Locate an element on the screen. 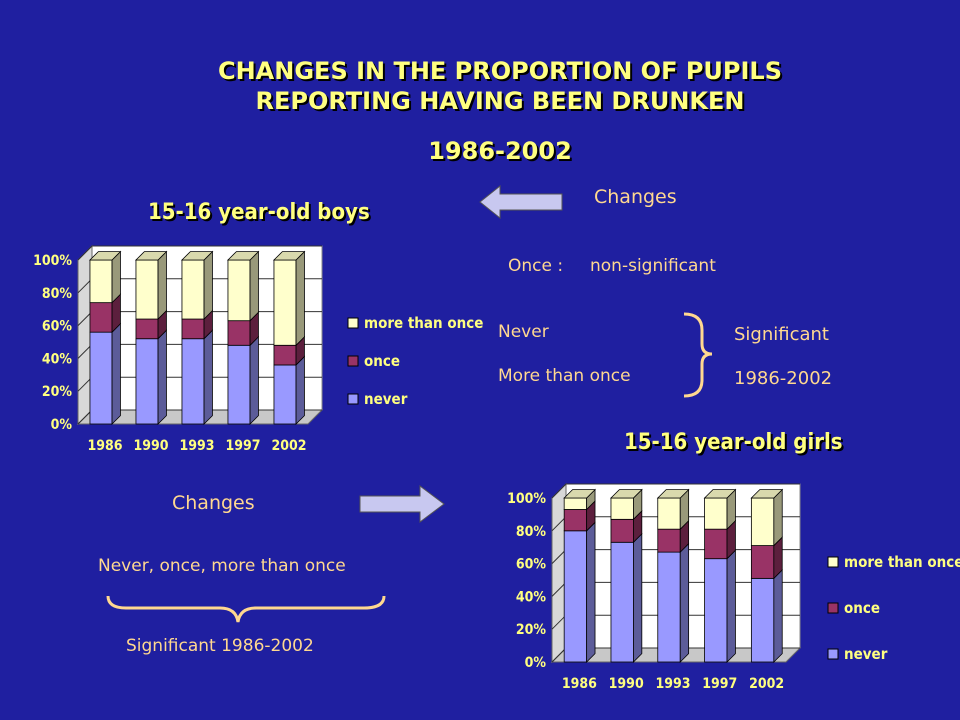  significant-label: Significant is located at coordinates (781, 334).